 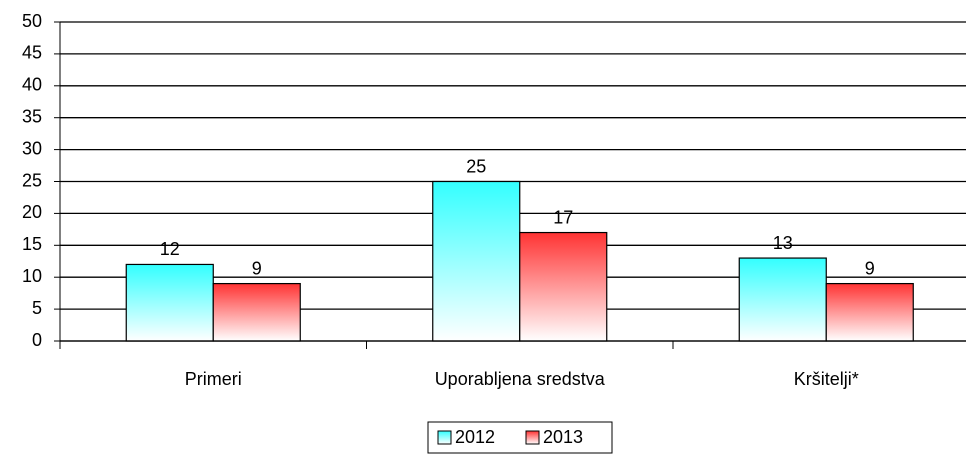 I want to click on legend-label: 2013, so click(x=563, y=437).